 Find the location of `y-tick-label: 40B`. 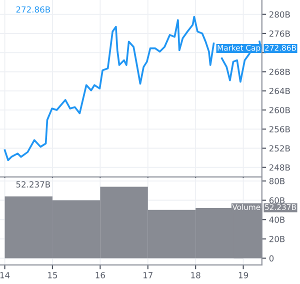

y-tick-label: 40B is located at coordinates (277, 219).